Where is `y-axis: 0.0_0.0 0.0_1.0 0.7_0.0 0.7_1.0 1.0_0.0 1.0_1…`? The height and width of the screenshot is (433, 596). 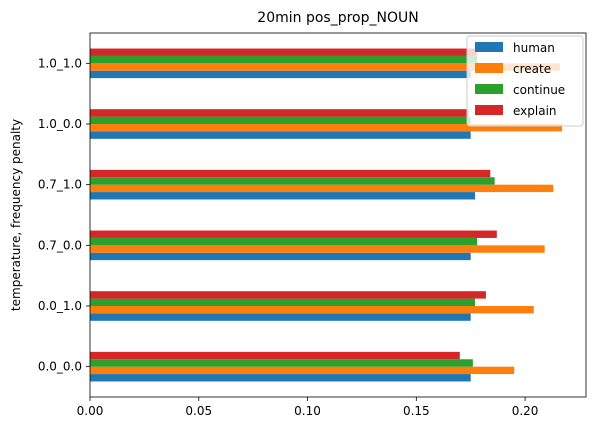 y-axis: 0.0_0.0 0.0_1.0 0.7_0.0 0.7_1.0 1.0_0.0 1.0_1… is located at coordinates (64, 215).